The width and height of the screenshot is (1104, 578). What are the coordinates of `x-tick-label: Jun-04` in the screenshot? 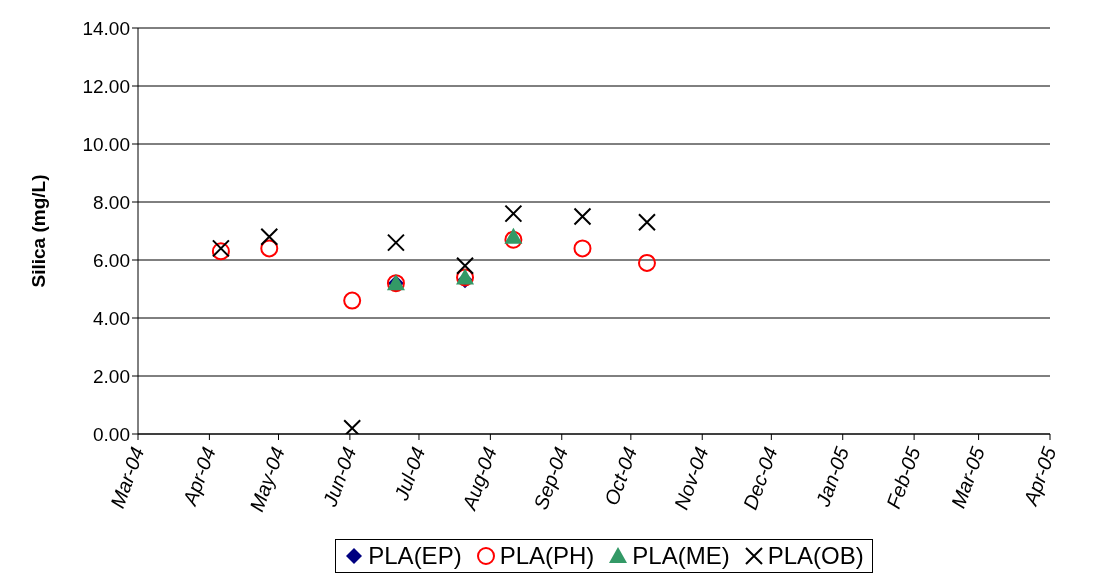 It's located at (339, 477).